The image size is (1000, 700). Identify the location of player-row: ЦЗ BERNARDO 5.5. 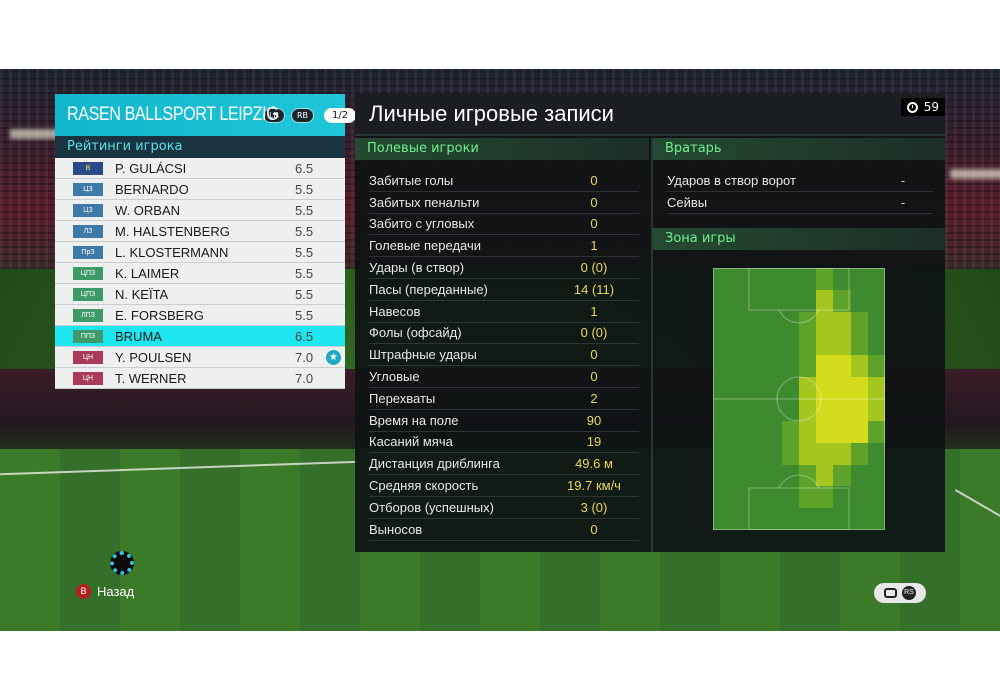
(200, 189).